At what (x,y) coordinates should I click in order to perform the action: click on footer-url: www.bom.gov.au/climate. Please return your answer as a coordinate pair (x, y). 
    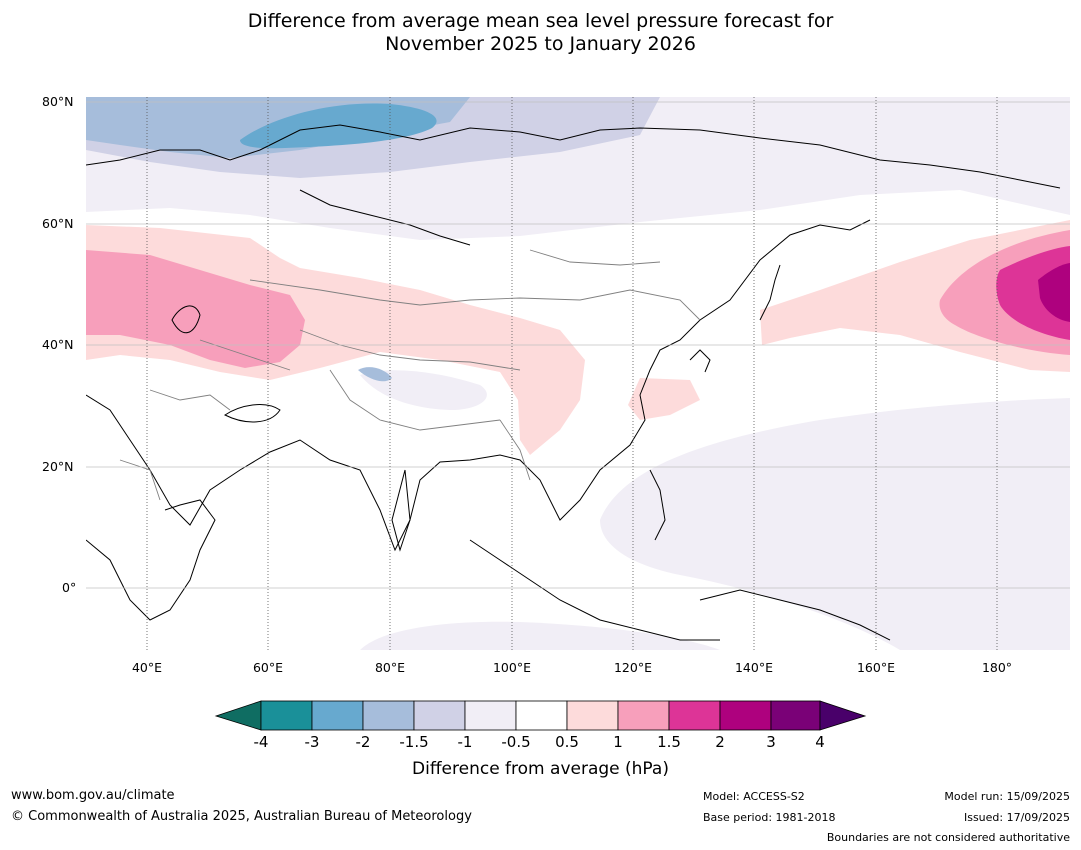
    Looking at the image, I should click on (93, 795).